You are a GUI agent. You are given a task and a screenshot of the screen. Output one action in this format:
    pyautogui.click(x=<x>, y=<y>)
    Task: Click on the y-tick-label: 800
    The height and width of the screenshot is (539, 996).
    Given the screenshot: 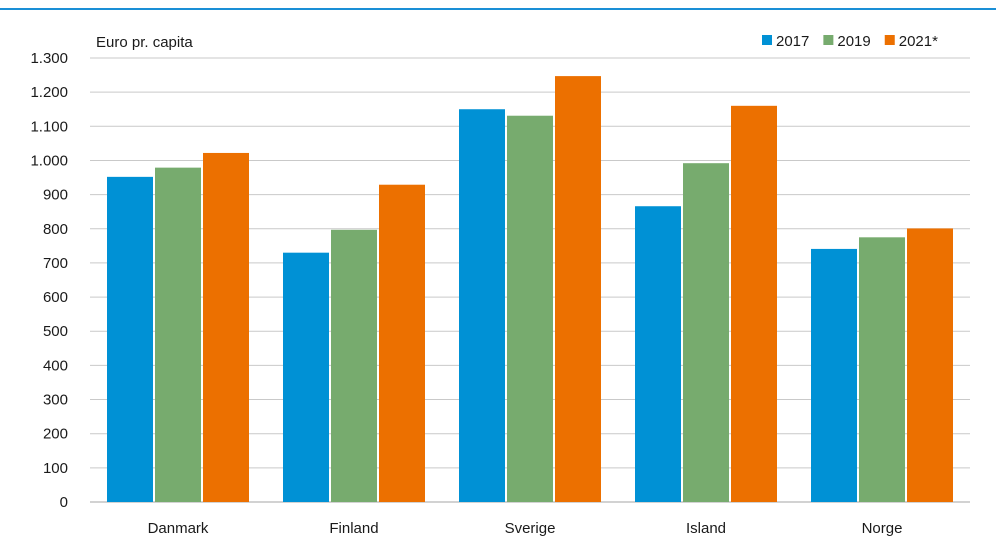 What is the action you would take?
    pyautogui.click(x=55, y=229)
    